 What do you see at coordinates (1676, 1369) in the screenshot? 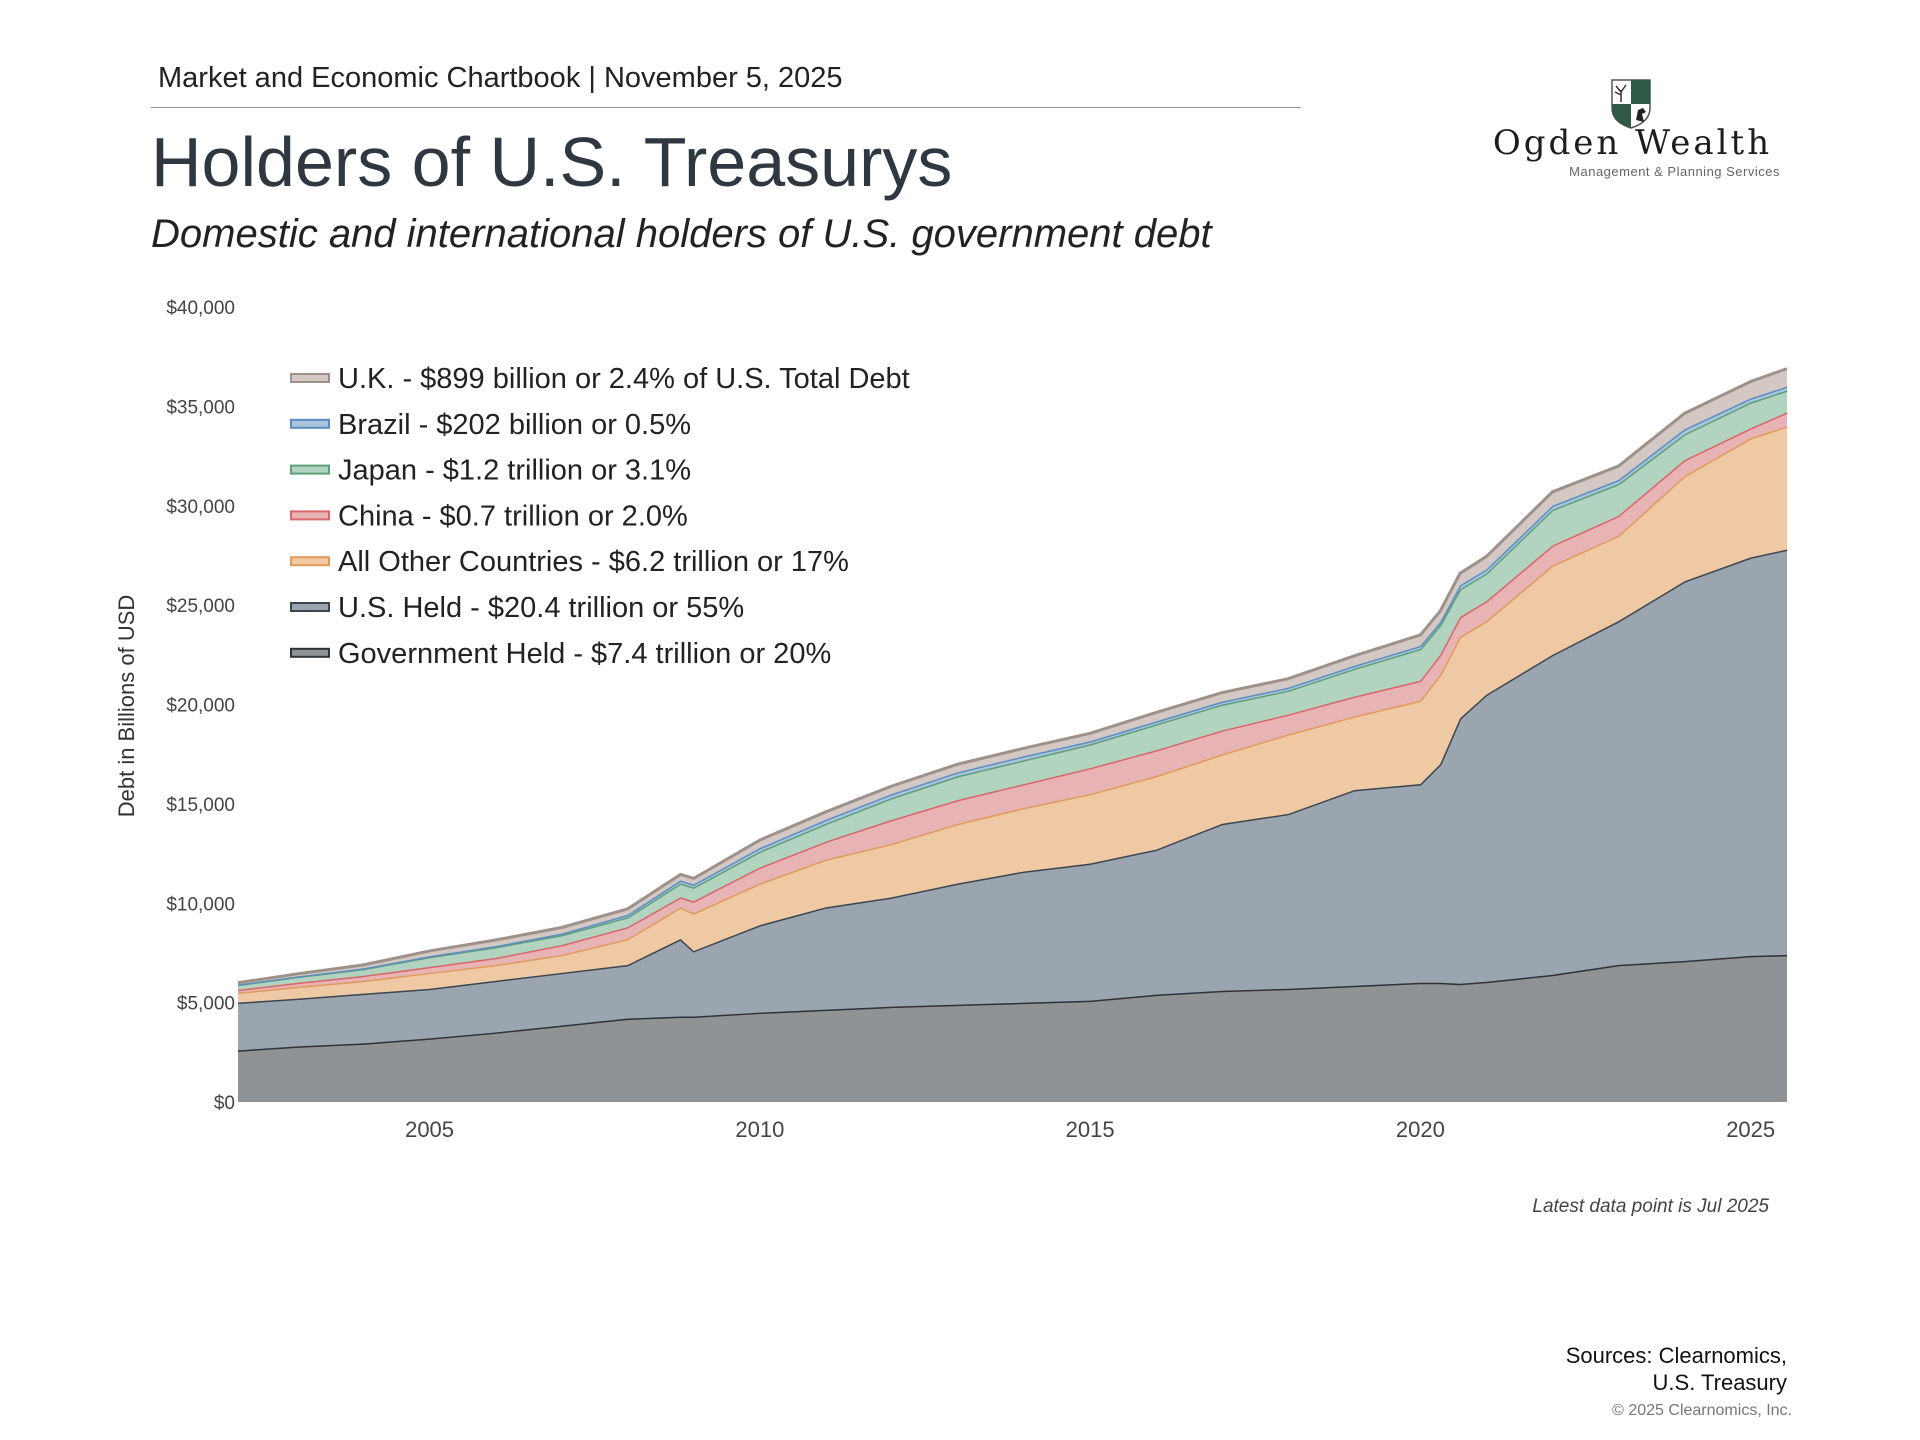
I see `sources: Sources: Clearnomics, U.S. Treasury` at bounding box center [1676, 1369].